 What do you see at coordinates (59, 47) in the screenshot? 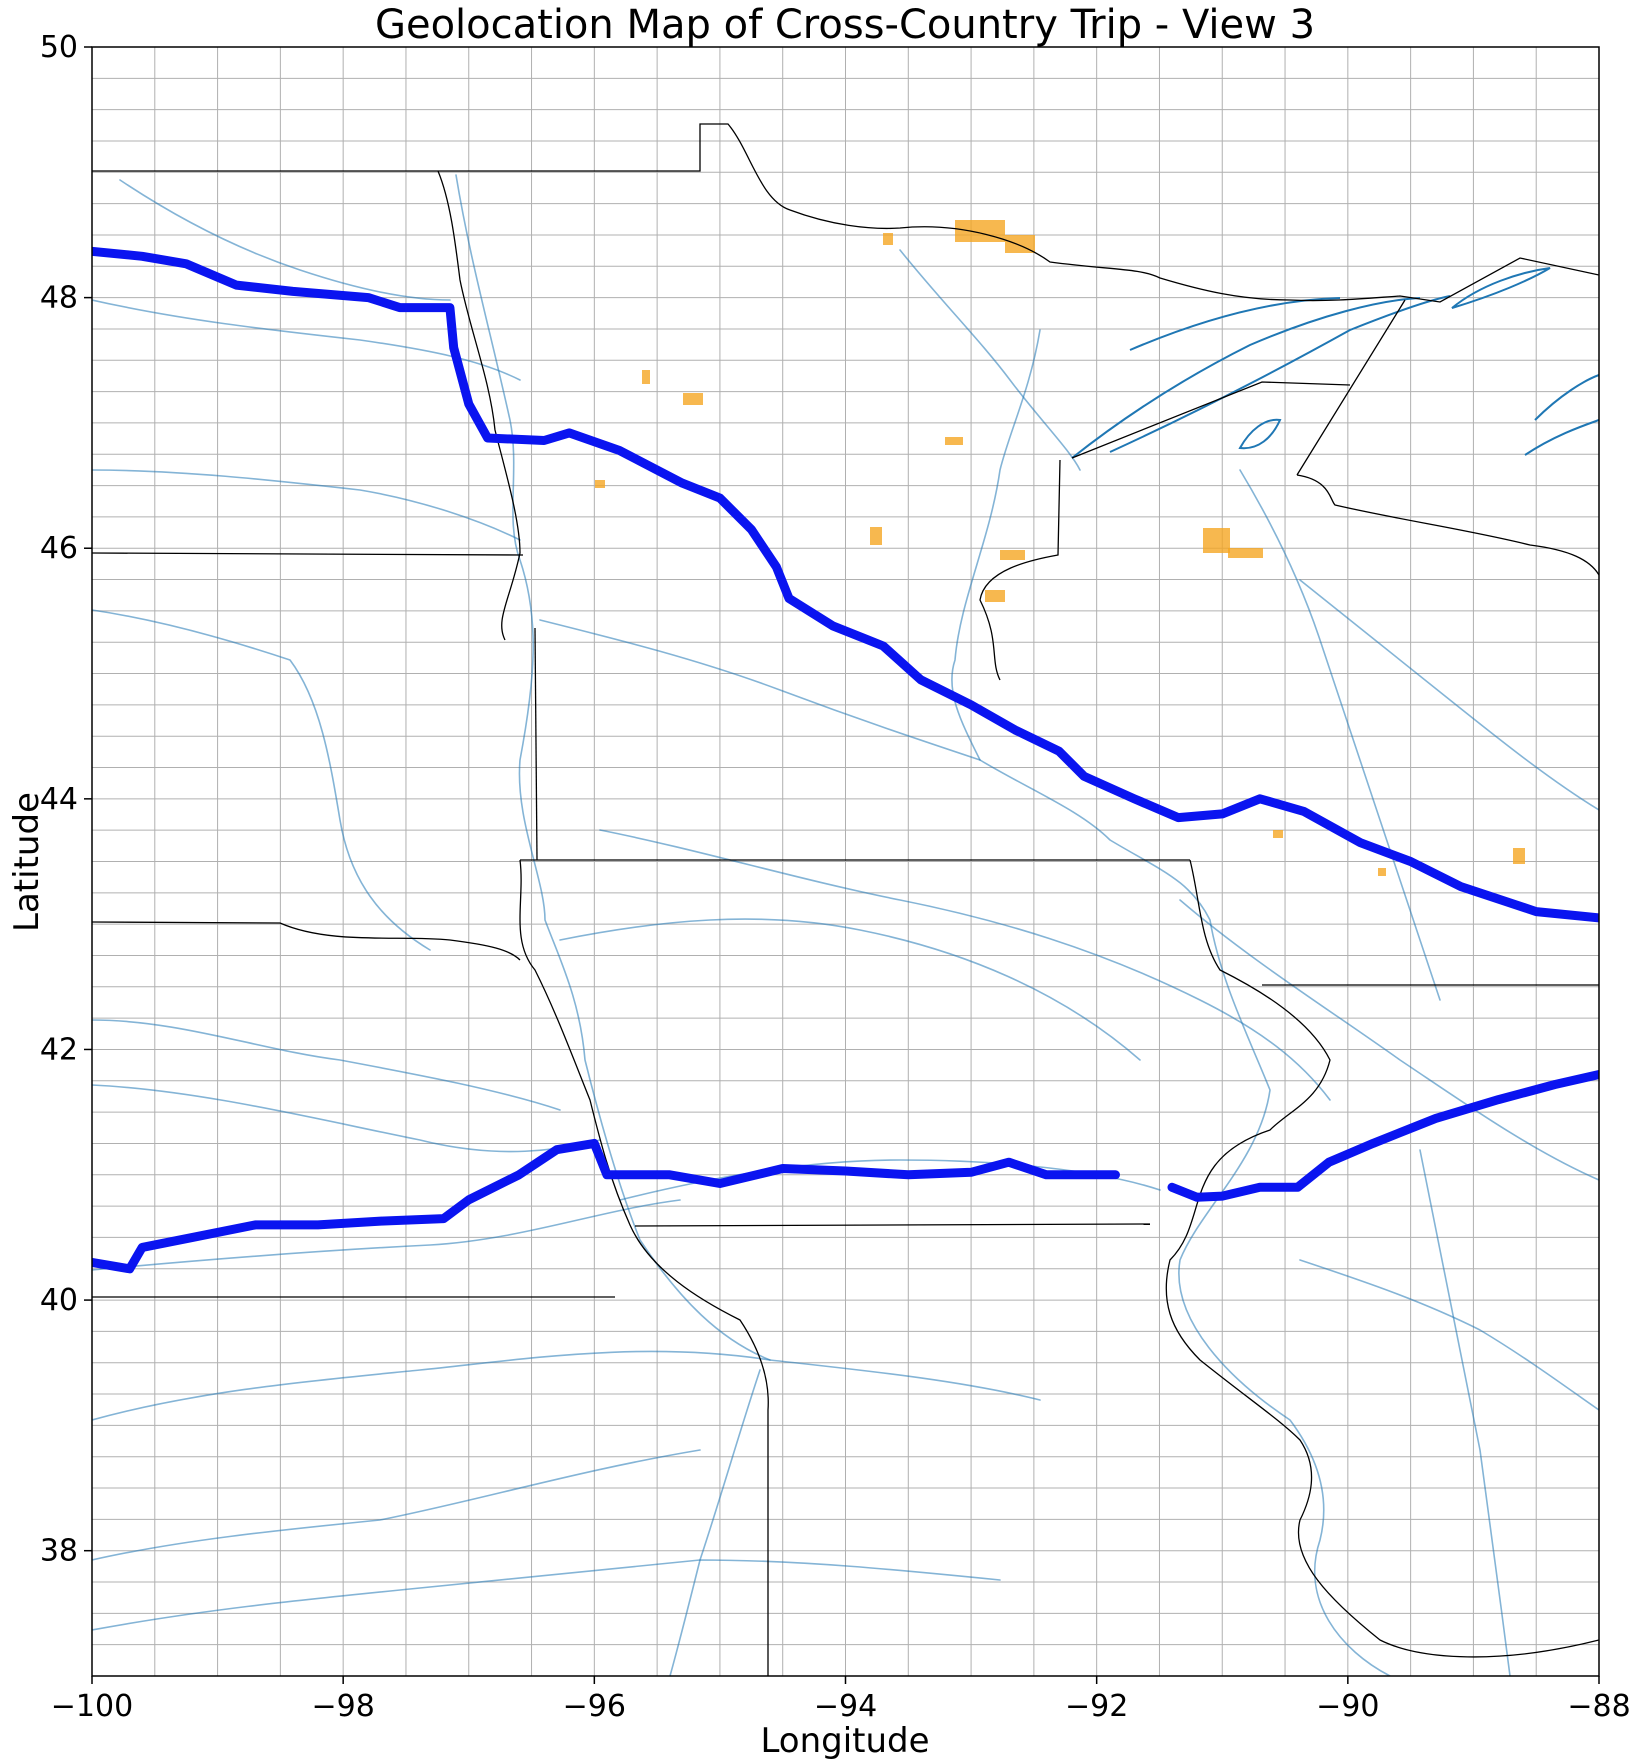
I see `y-tick-label: 50` at bounding box center [59, 47].